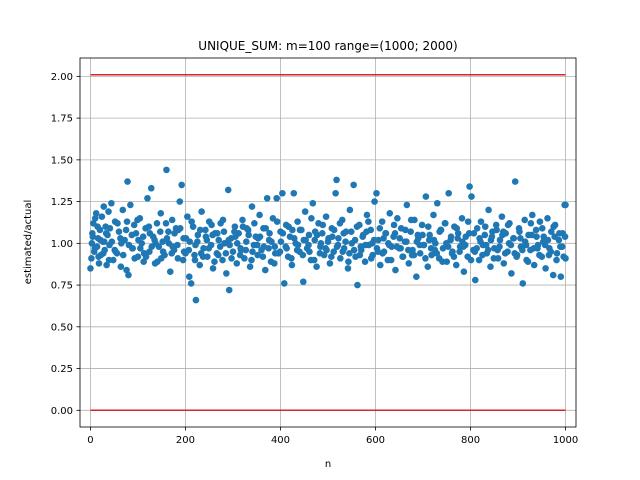 Image resolution: width=640 pixels, height=480 pixels. I want to click on y-tick-label: 1.50, so click(62, 160).